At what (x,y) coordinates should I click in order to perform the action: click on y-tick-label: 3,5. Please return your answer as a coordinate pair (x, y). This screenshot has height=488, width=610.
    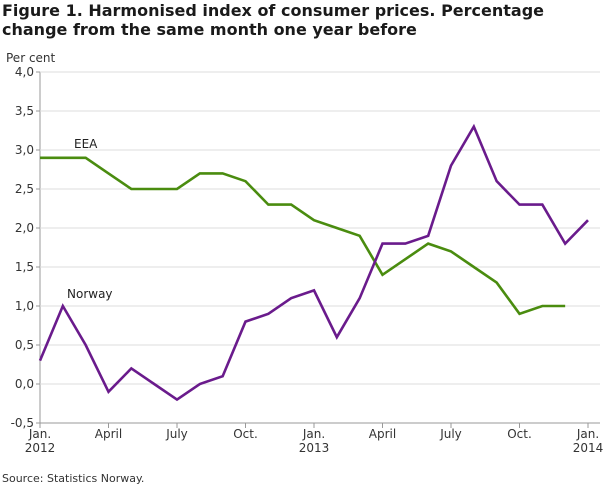
    Looking at the image, I should click on (24, 111).